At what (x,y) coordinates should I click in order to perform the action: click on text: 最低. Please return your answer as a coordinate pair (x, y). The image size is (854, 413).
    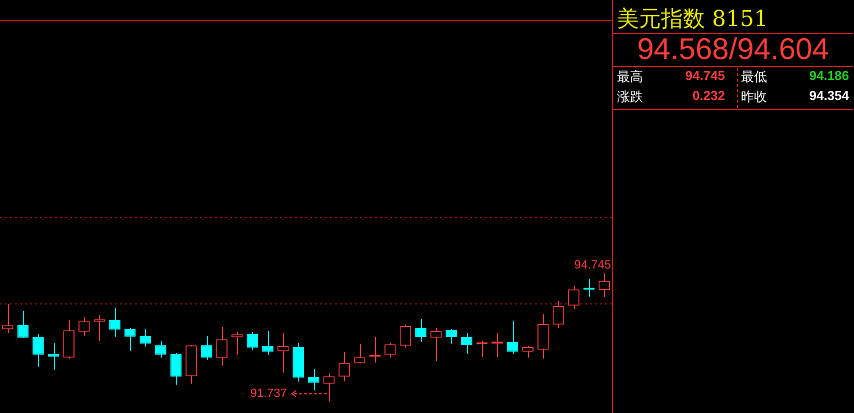
    Looking at the image, I should click on (754, 77).